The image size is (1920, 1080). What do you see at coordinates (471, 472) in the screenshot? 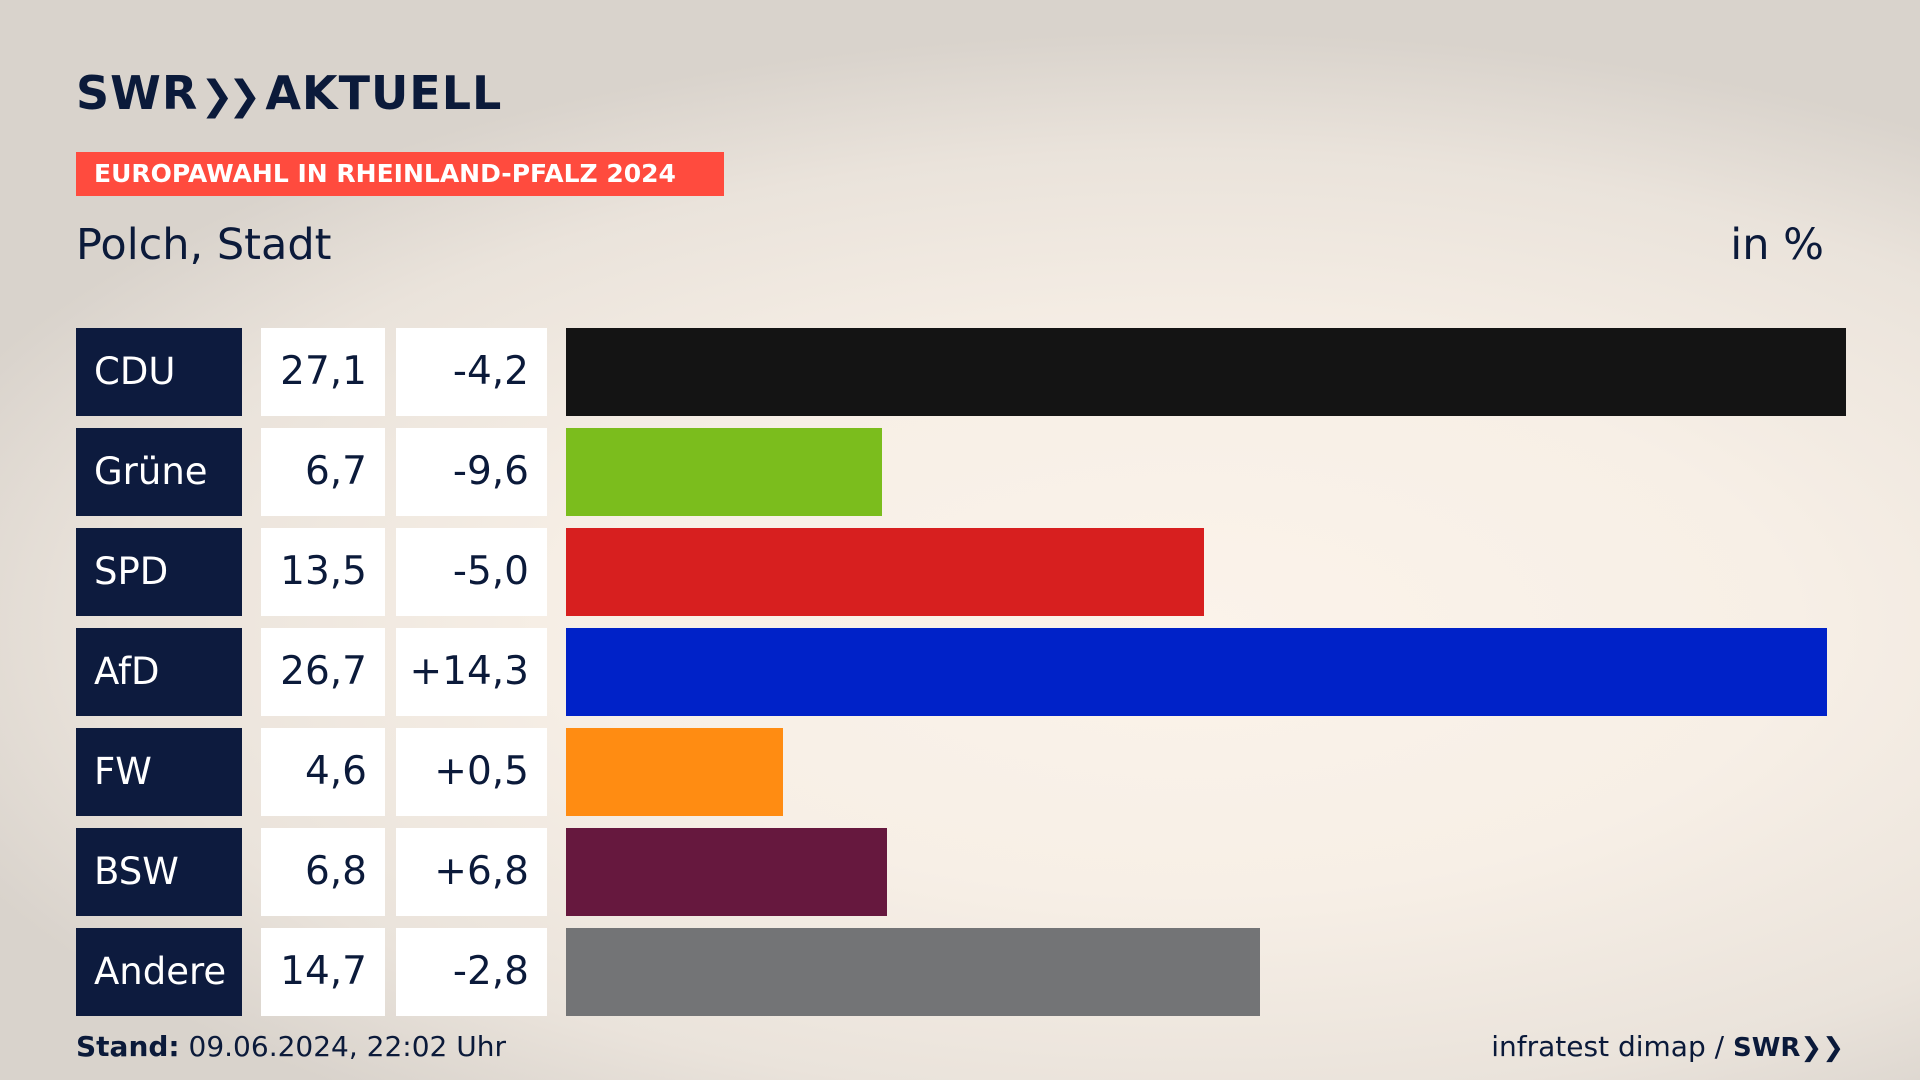
I see `change-label: -9,6` at bounding box center [471, 472].